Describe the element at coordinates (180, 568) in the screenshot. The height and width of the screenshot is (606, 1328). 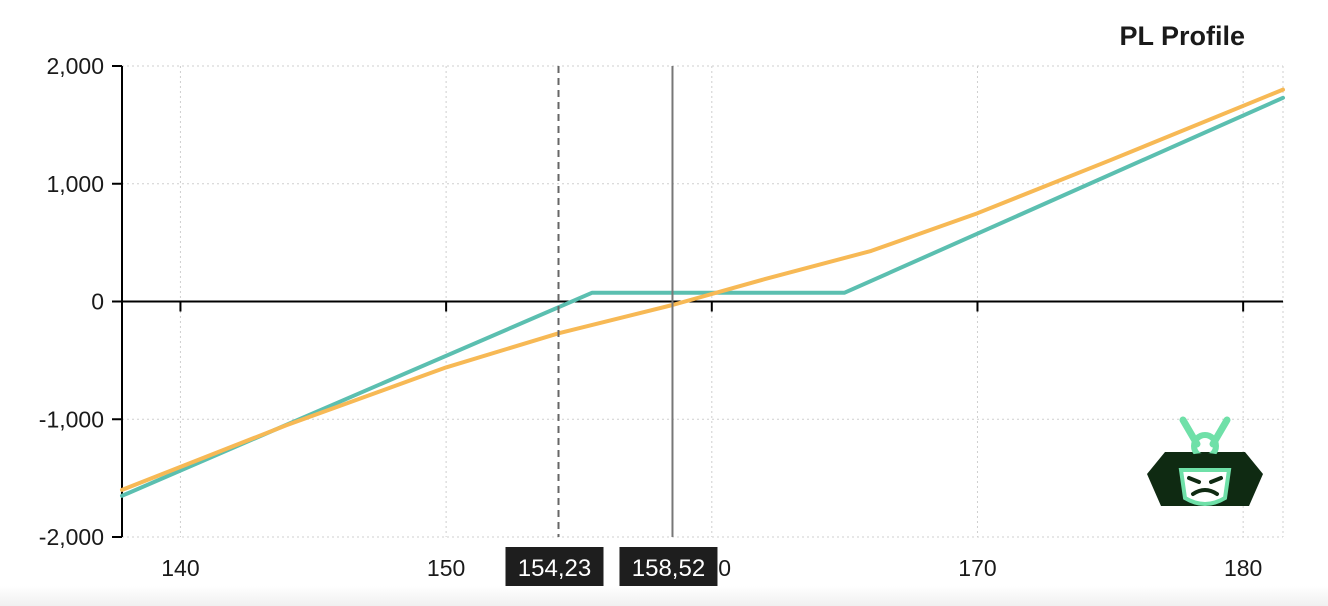
I see `x-tick-label: 140` at that location.